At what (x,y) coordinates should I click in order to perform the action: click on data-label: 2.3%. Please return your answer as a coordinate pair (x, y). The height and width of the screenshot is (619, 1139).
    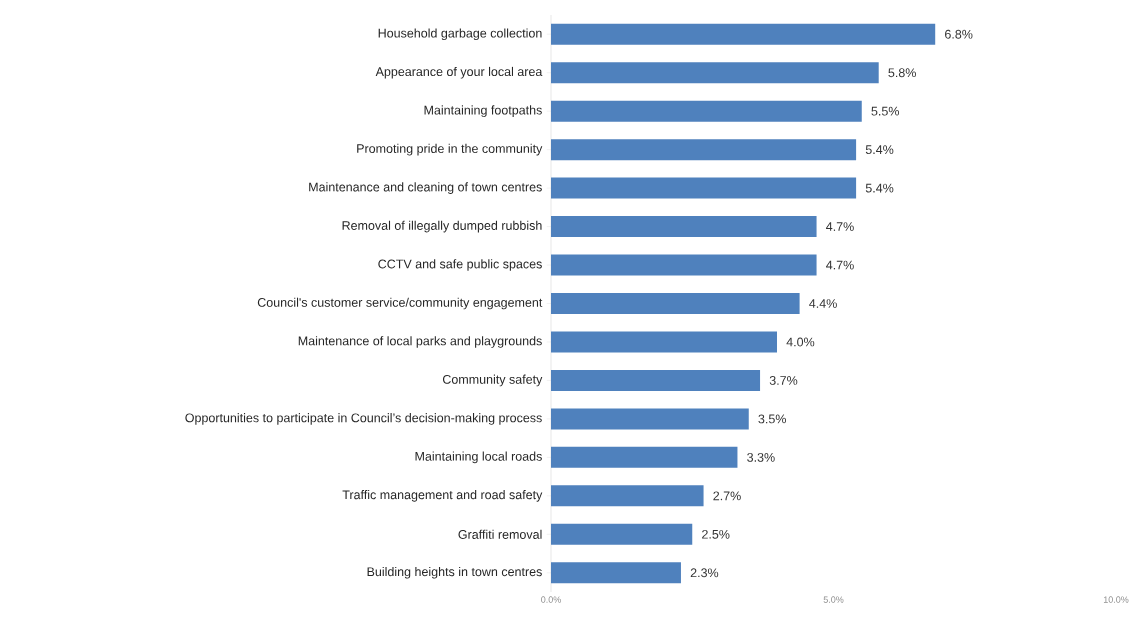
    Looking at the image, I should click on (704, 573).